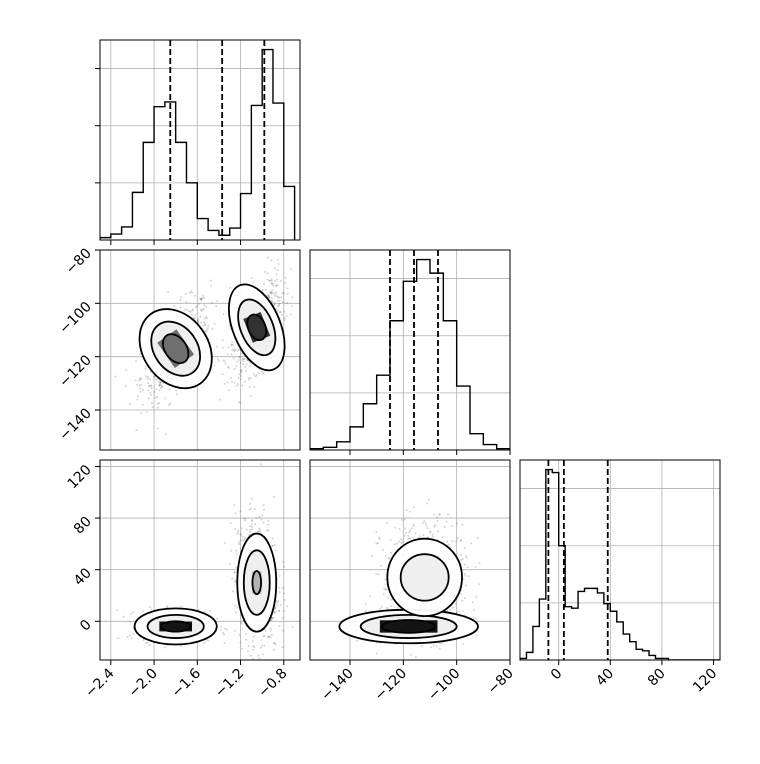 The height and width of the screenshot is (764, 760). What do you see at coordinates (557, 675) in the screenshot?
I see `x-tick-label: 0` at bounding box center [557, 675].